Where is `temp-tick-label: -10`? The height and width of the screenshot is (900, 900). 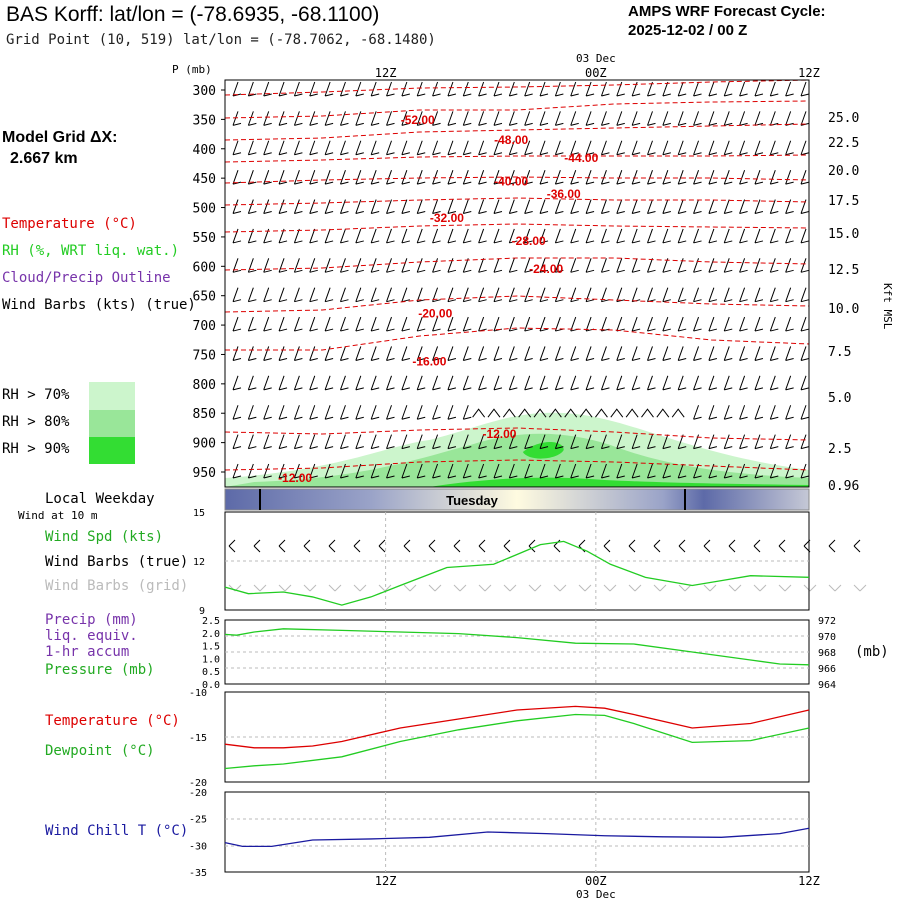
temp-tick-label: -10 is located at coordinates (198, 693).